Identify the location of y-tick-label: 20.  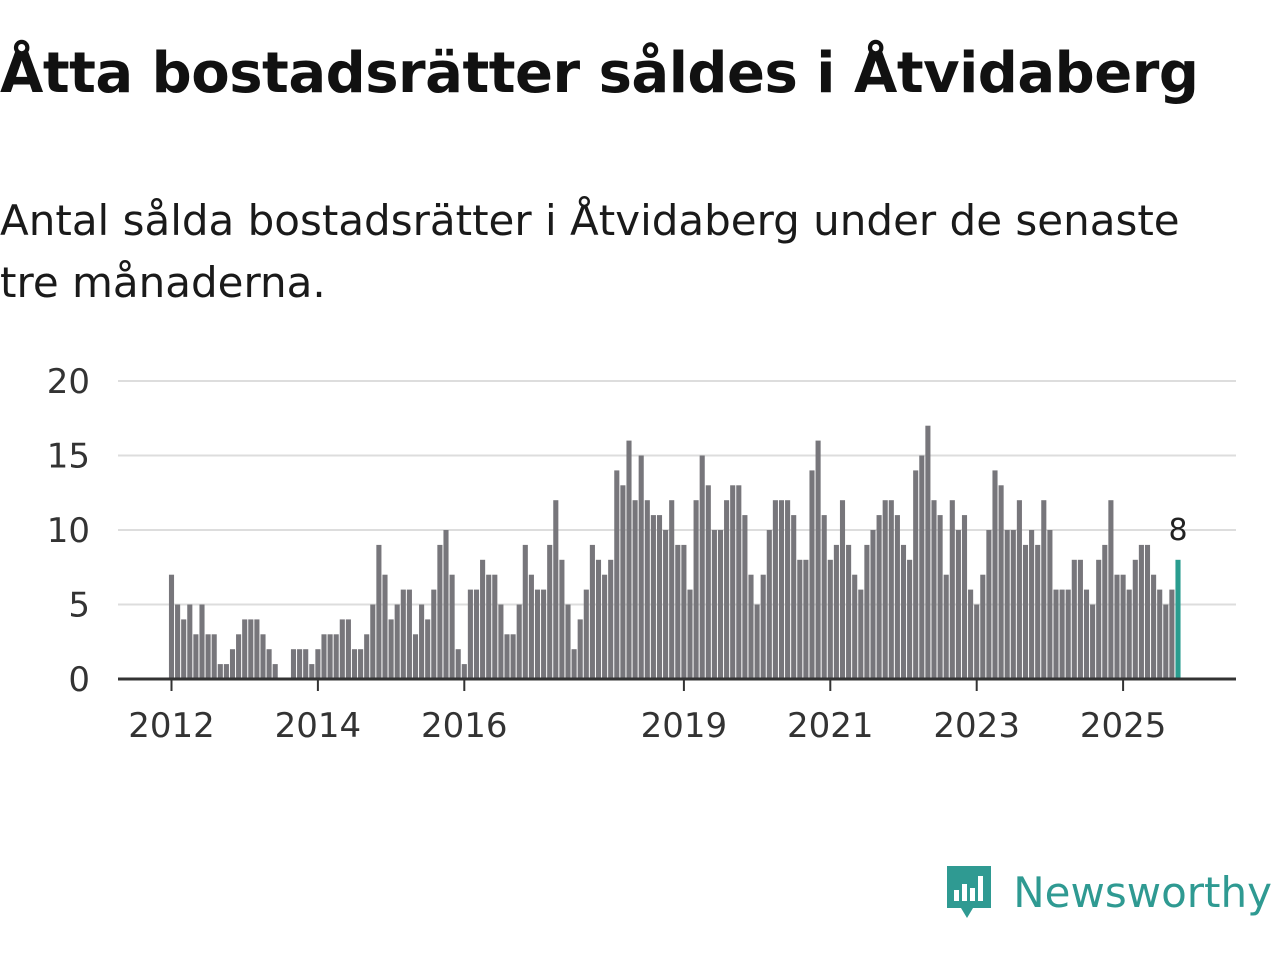
(68, 382).